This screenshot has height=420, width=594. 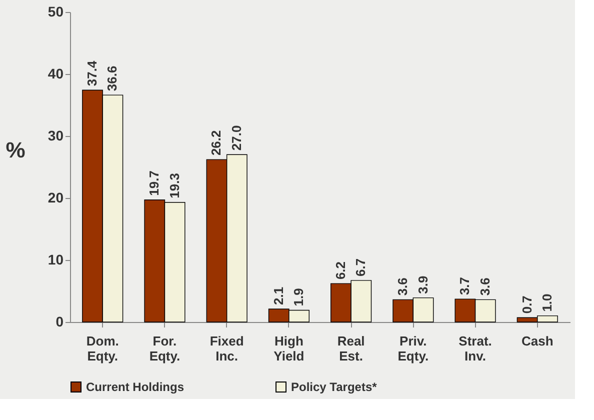 What do you see at coordinates (464, 286) in the screenshot?
I see `data-label: 3.7` at bounding box center [464, 286].